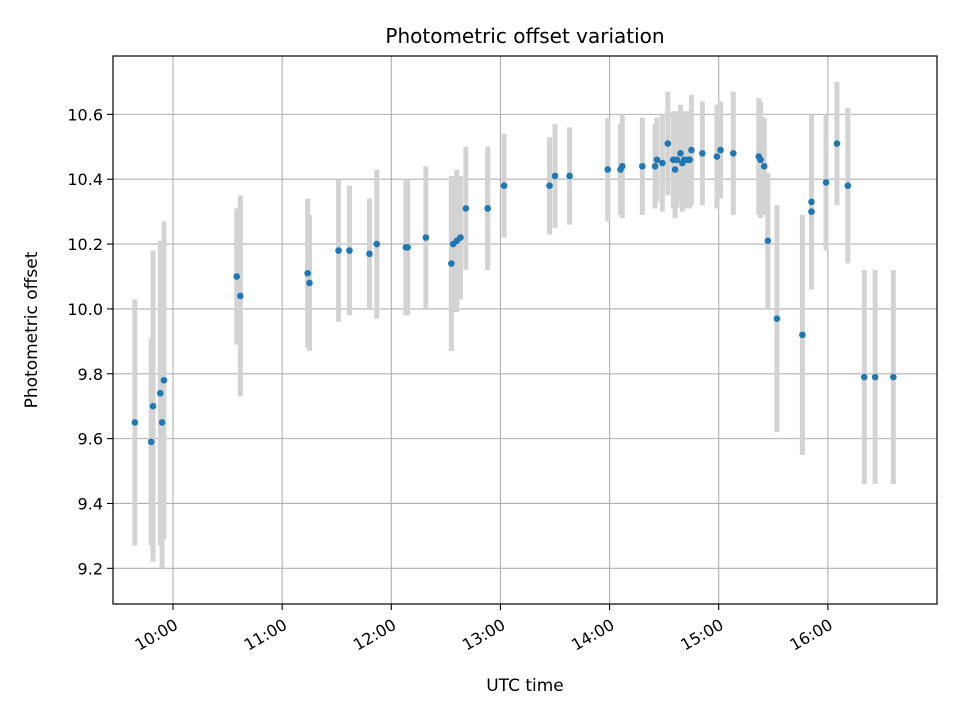 Image resolution: width=960 pixels, height=720 pixels. I want to click on y-tick-label: 9.2, so click(90, 568).